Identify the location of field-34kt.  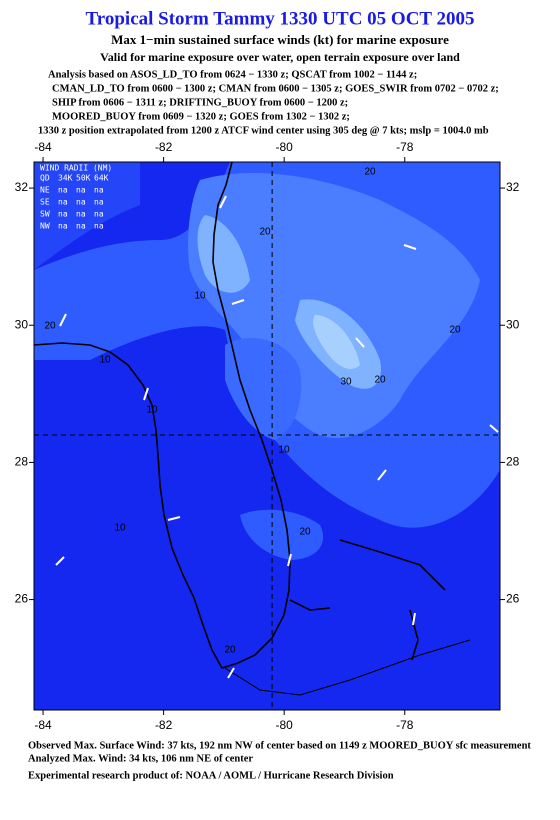
(336, 342).